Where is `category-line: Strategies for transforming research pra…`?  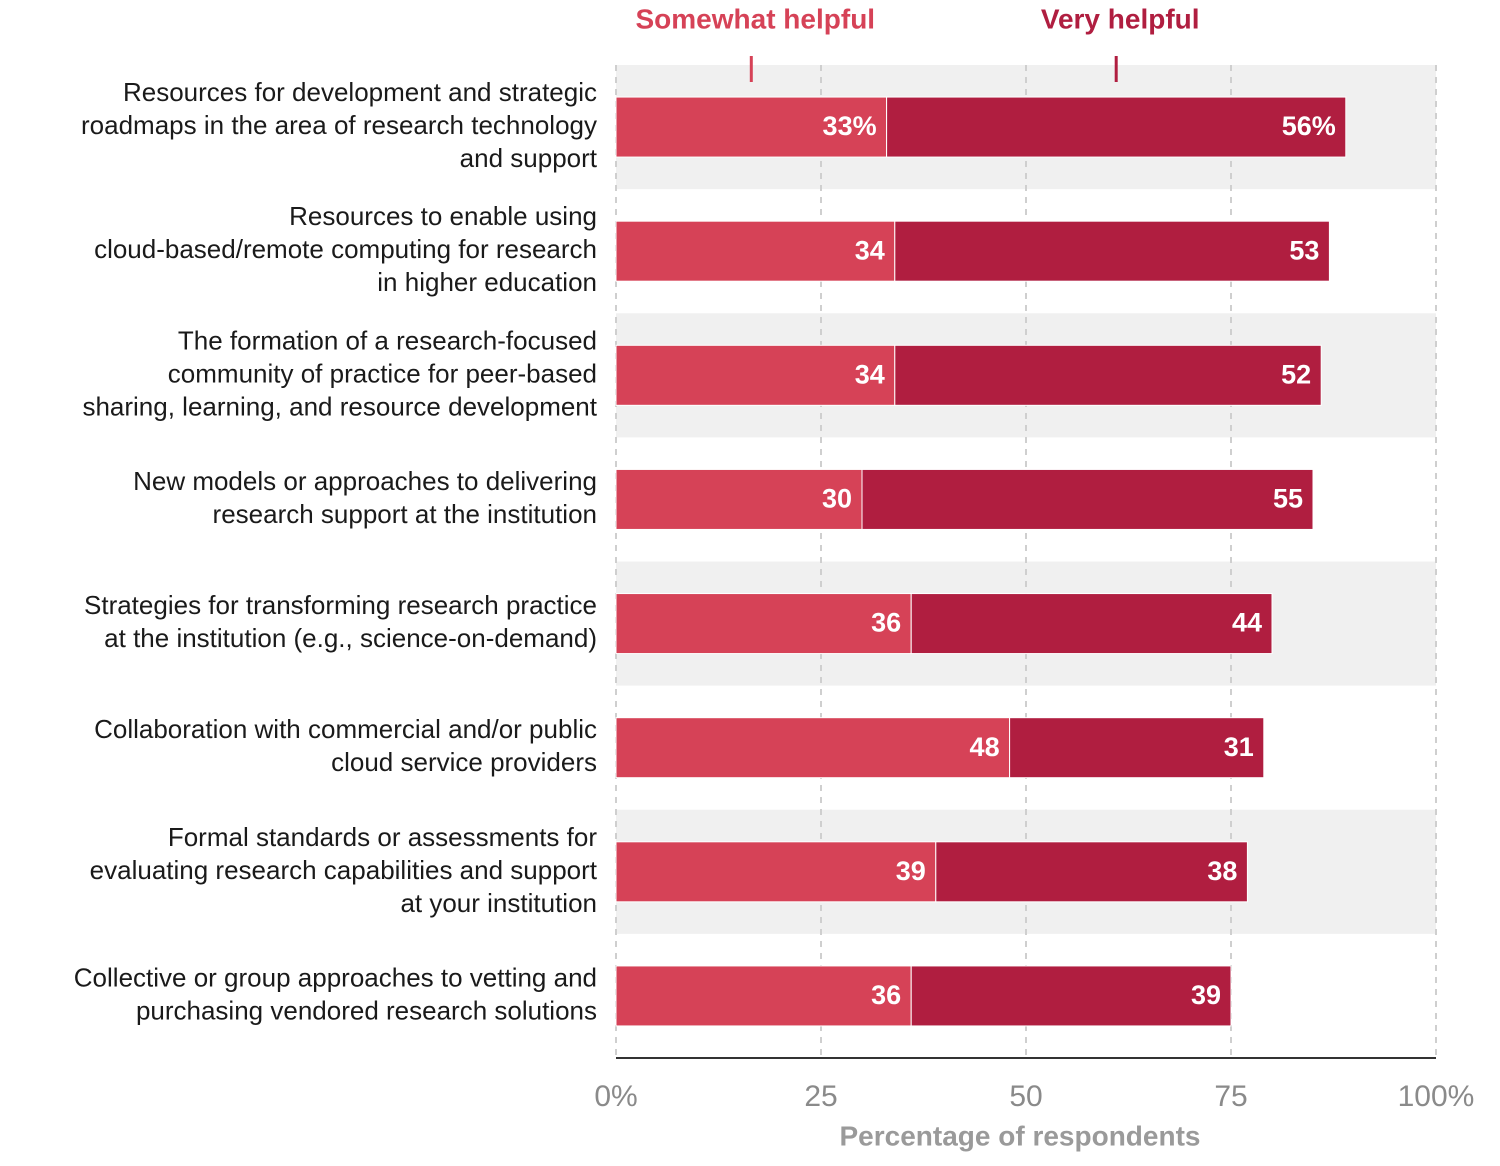 category-line: Strategies for transforming research pra… is located at coordinates (340, 605).